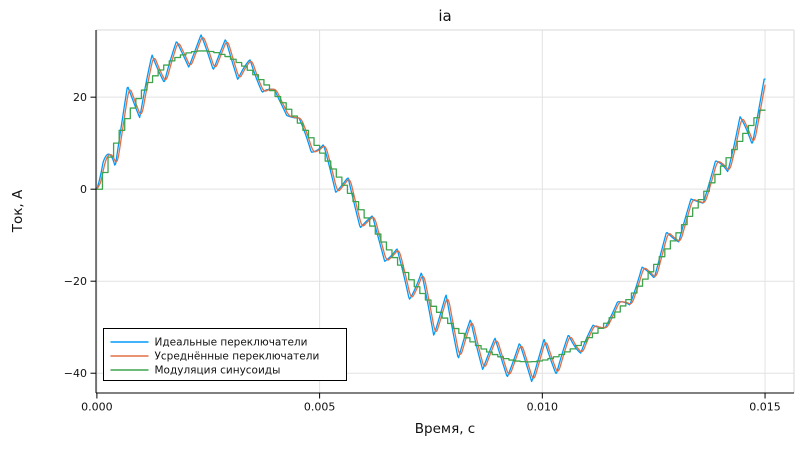  I want to click on legend-entry-label: Модуляция синусоиды, so click(218, 371).